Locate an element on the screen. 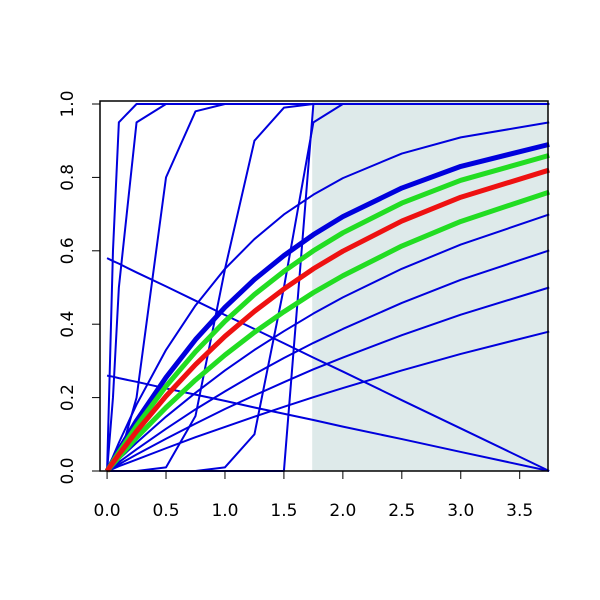 This screenshot has width=600, height=600. x-tick-label: 1.5 is located at coordinates (283, 511).